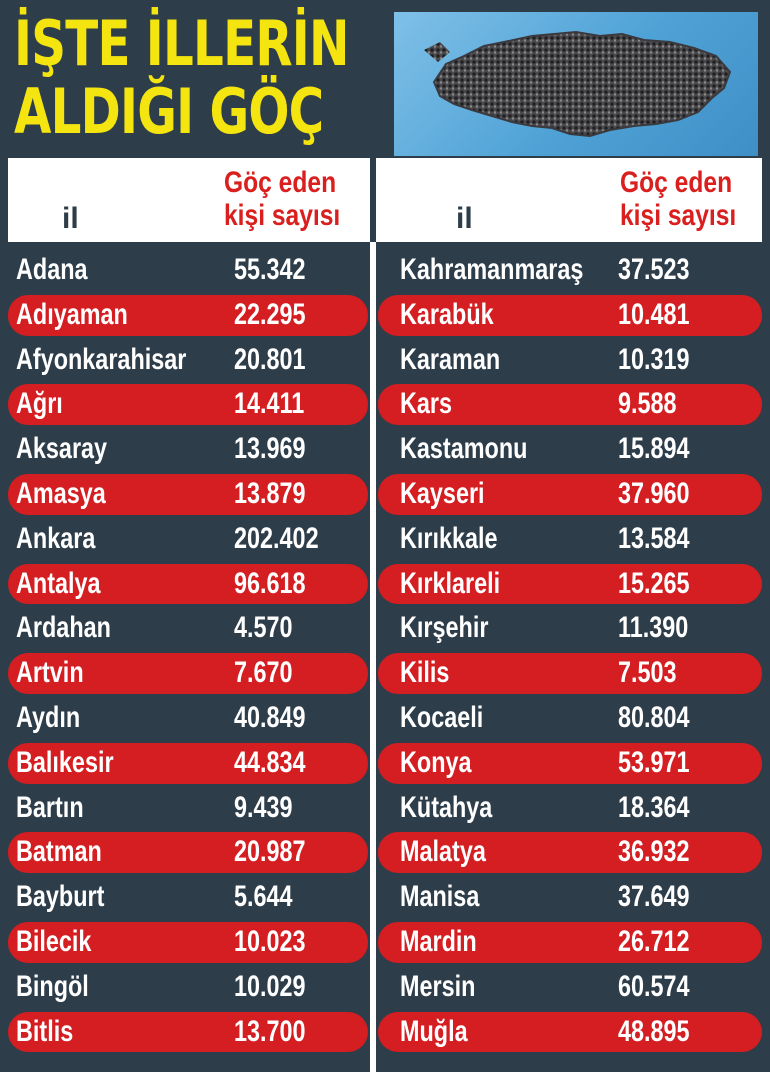 This screenshot has height=1072, width=770. I want to click on table-row: Kütahya 18.364, so click(570, 808).